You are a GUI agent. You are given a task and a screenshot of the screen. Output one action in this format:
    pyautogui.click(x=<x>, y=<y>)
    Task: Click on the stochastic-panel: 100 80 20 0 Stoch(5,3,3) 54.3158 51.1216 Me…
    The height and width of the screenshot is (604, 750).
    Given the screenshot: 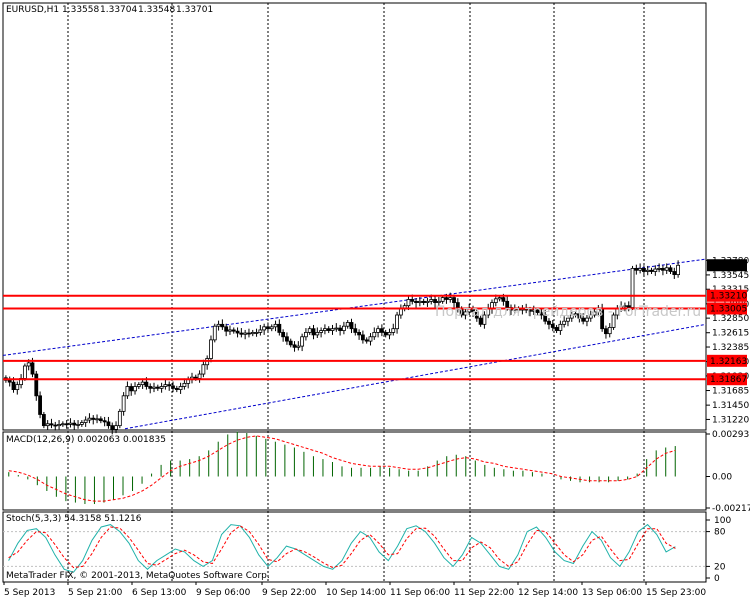 What is the action you would take?
    pyautogui.click(x=367, y=549)
    